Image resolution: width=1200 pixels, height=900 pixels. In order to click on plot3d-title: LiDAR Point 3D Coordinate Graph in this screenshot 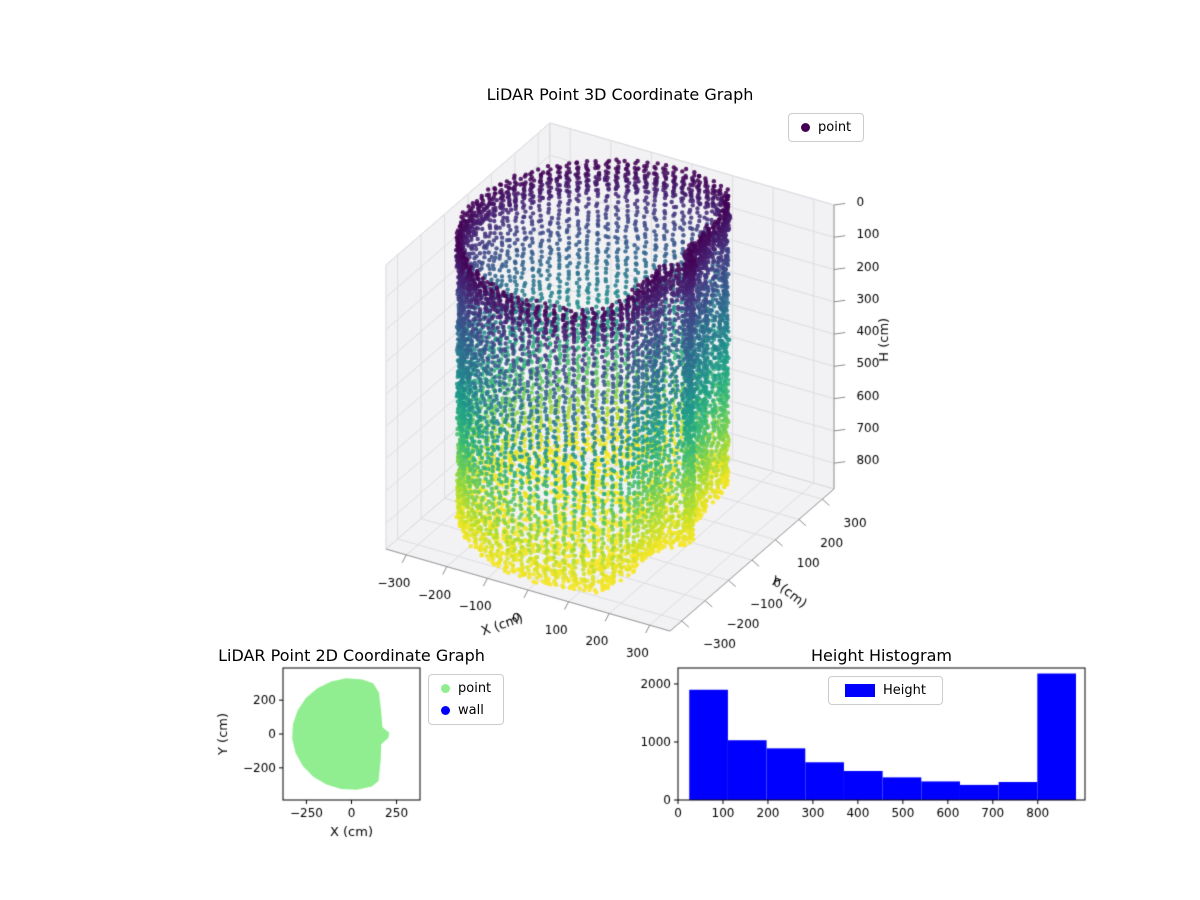, I will do `click(620, 94)`.